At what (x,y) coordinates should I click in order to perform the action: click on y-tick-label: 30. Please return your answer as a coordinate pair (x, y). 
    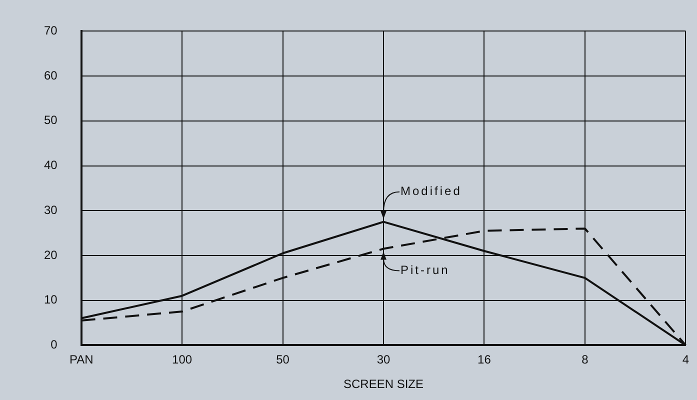
    Looking at the image, I should click on (51, 209).